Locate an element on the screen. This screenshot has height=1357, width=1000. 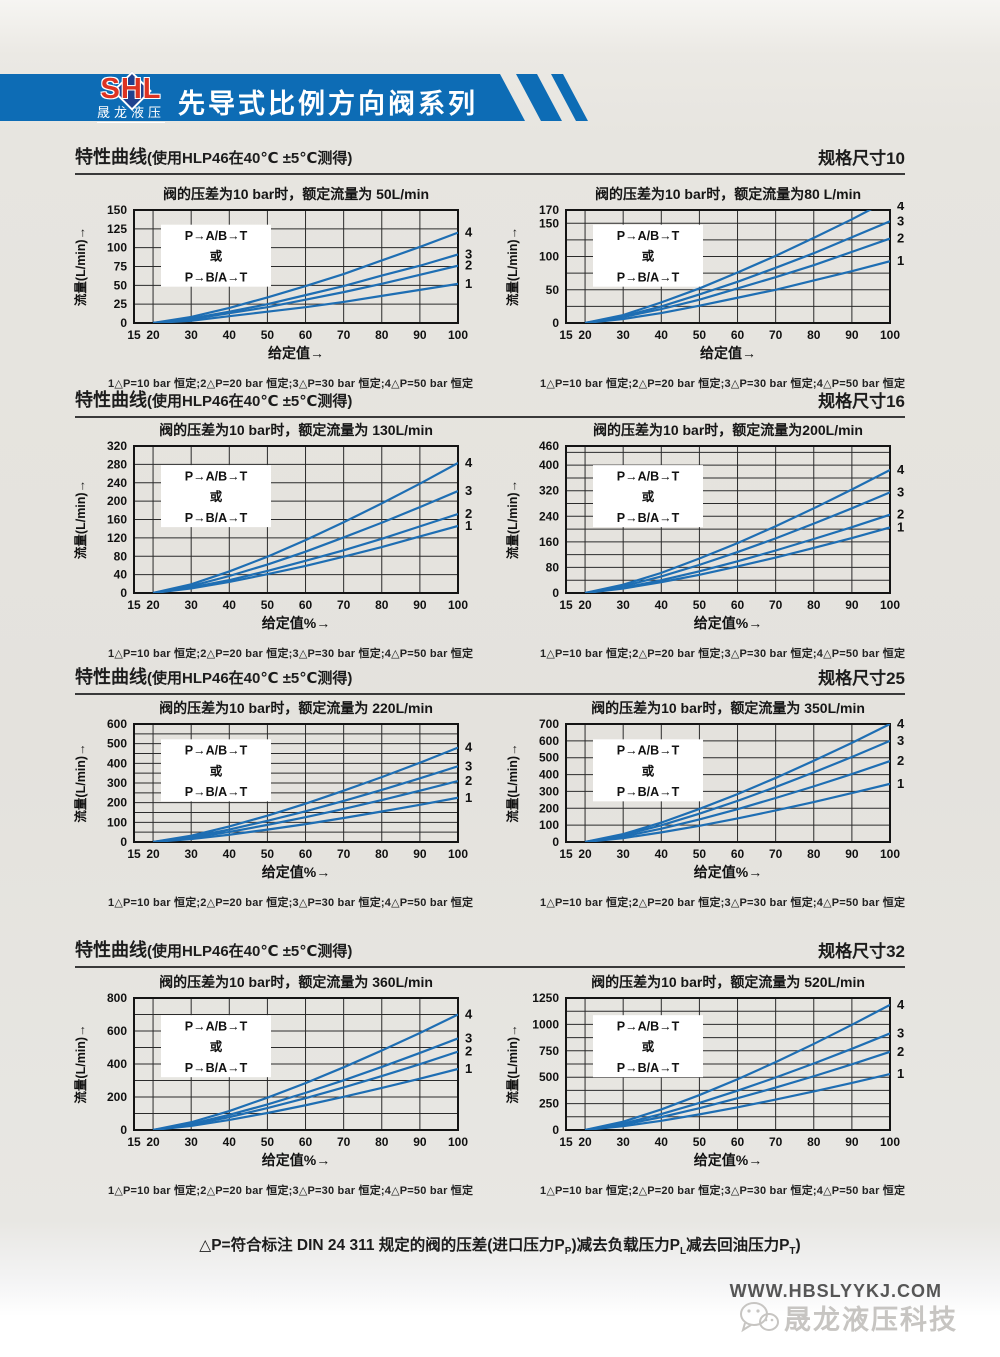
note-sub-p: P is located at coordinates (568, 1252).